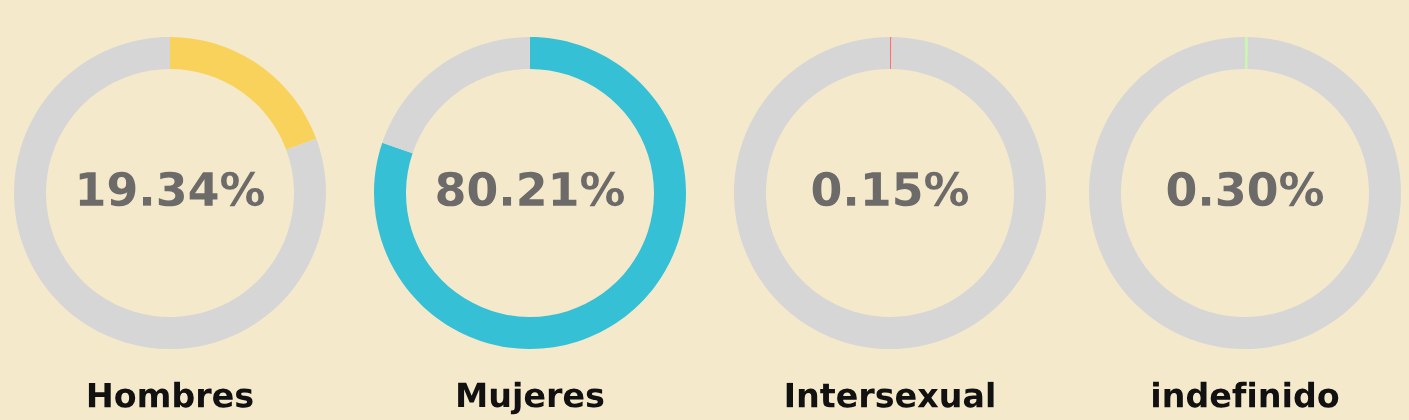 The width and height of the screenshot is (1409, 420). Describe the element at coordinates (1246, 394) in the screenshot. I see `text: indefinido` at that location.